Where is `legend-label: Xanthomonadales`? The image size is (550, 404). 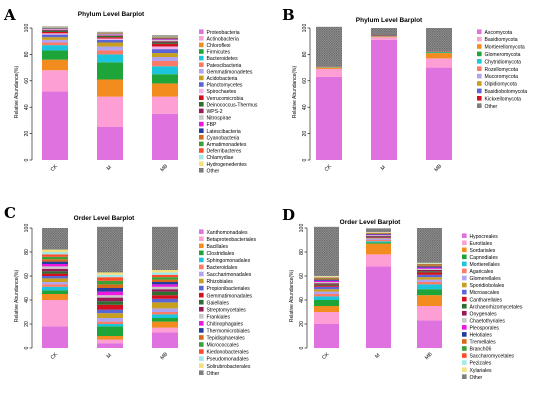 legend-label: Xanthomonadales is located at coordinates (228, 233).